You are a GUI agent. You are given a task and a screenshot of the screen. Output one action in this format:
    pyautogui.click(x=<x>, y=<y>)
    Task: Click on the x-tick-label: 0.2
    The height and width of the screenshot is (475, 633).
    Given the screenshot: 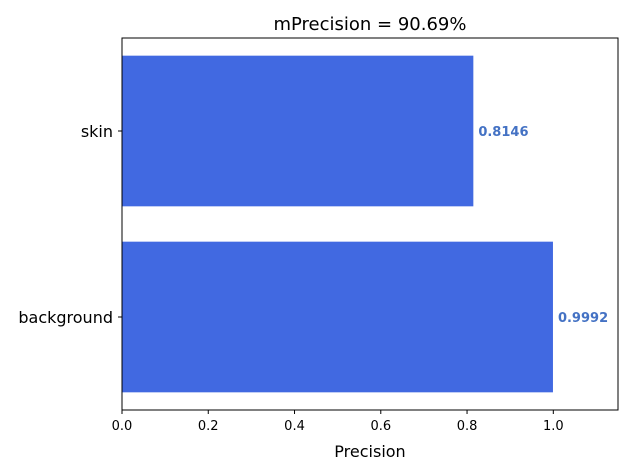 What is the action you would take?
    pyautogui.click(x=208, y=426)
    